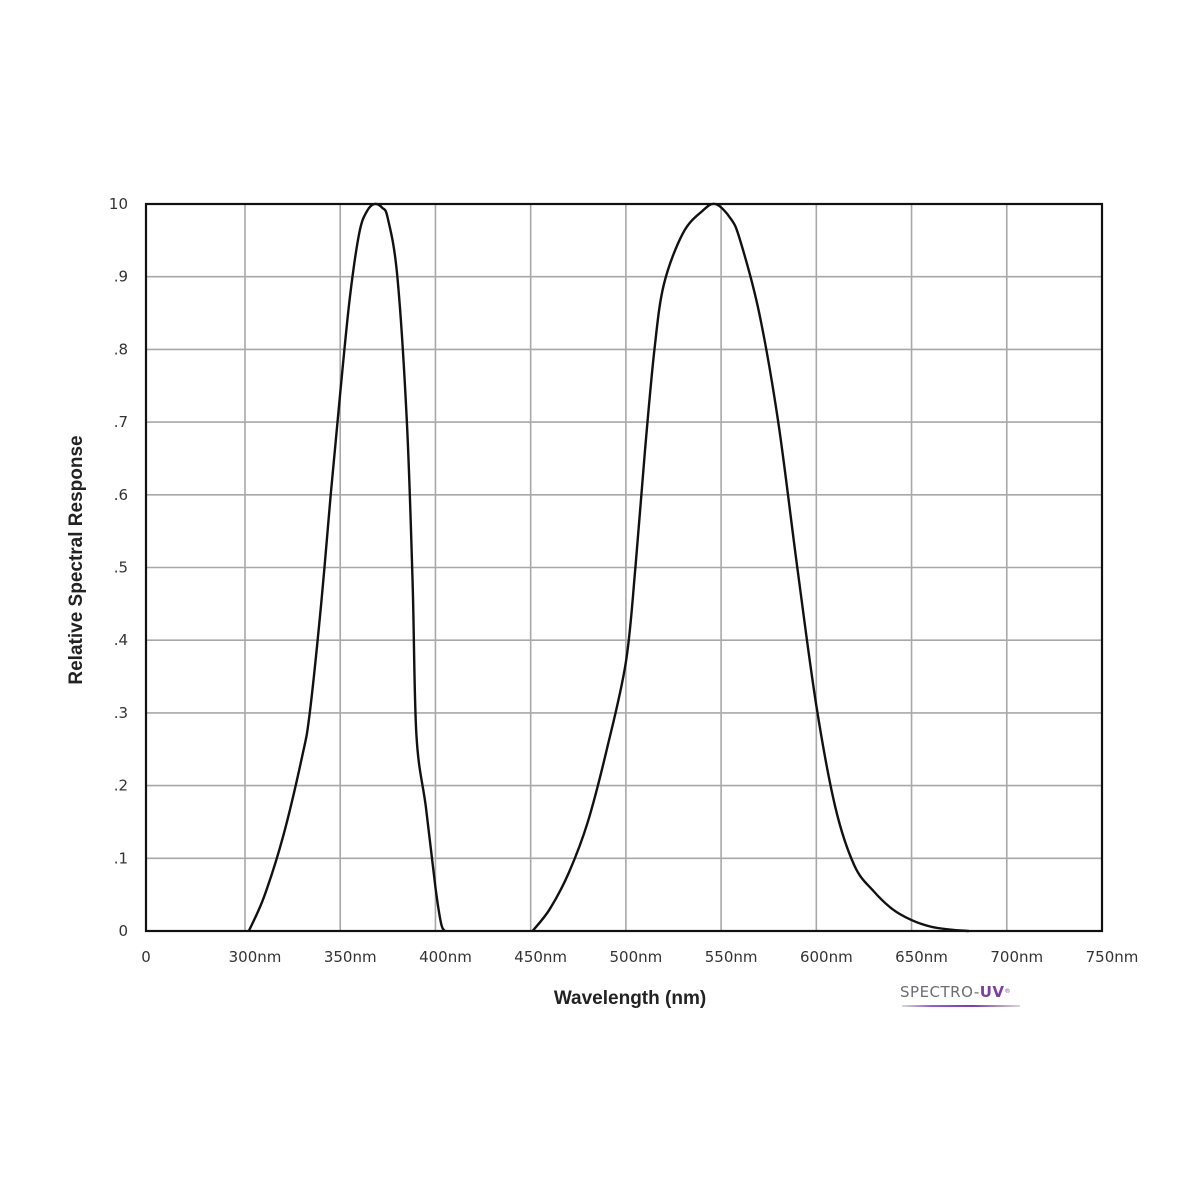 The width and height of the screenshot is (1200, 1200). What do you see at coordinates (961, 1006) in the screenshot?
I see `logo-underline` at bounding box center [961, 1006].